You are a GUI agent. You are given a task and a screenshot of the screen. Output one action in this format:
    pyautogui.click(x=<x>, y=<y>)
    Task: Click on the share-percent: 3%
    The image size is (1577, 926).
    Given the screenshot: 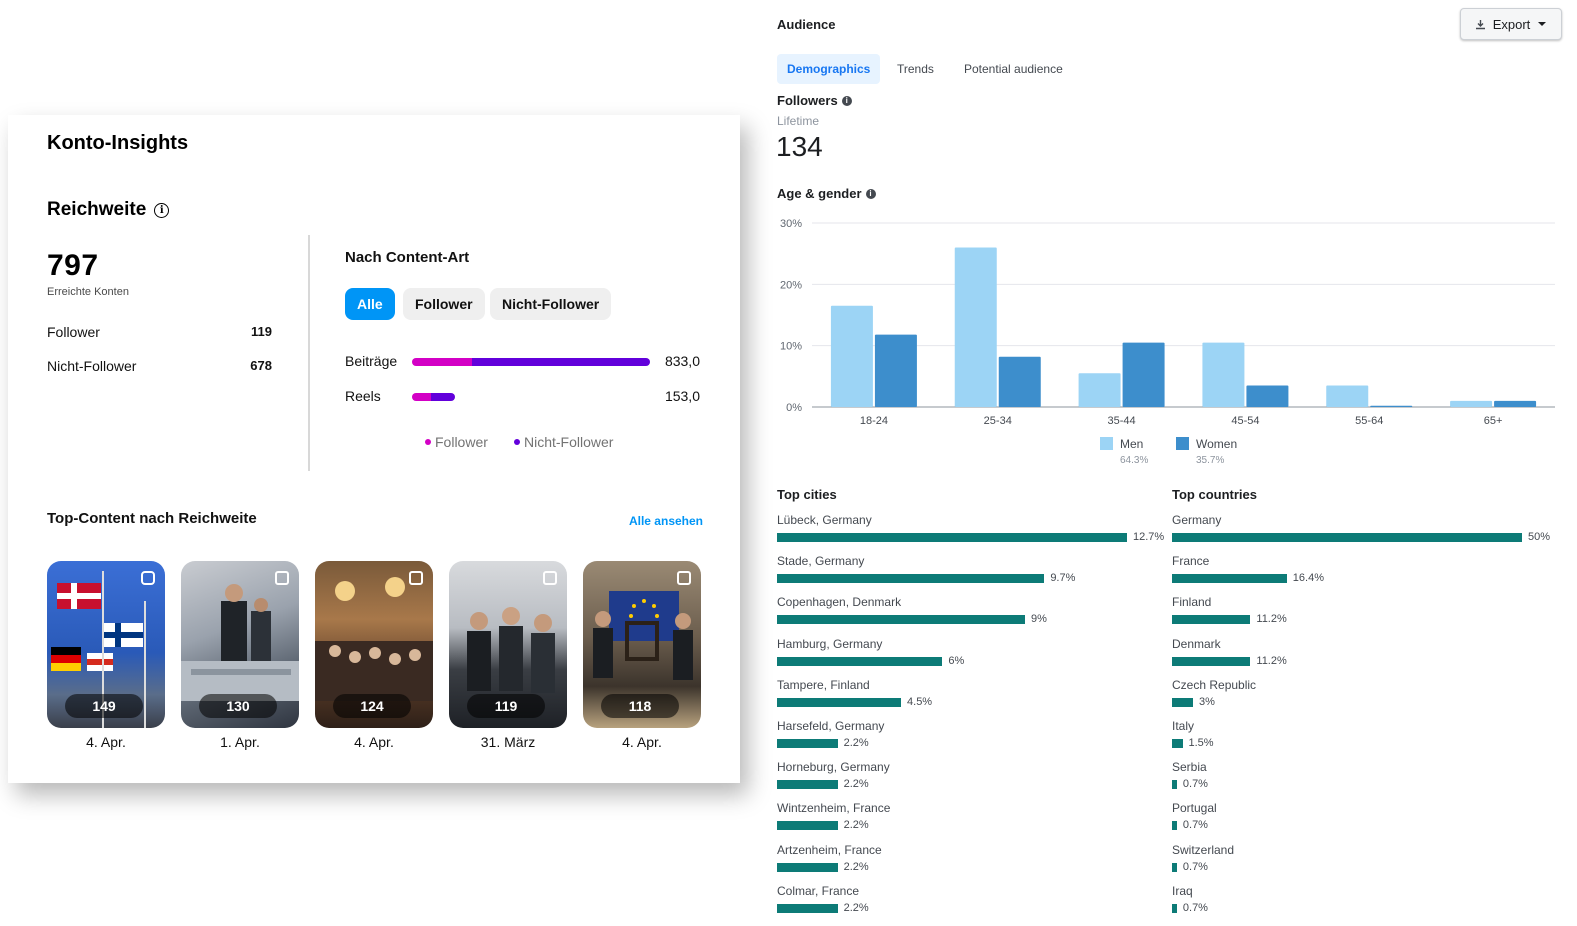 What is the action you would take?
    pyautogui.click(x=1207, y=701)
    